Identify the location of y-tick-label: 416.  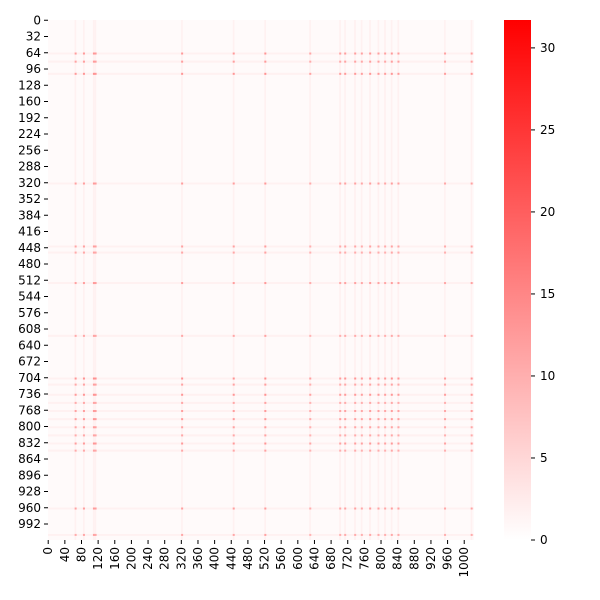
(29, 232).